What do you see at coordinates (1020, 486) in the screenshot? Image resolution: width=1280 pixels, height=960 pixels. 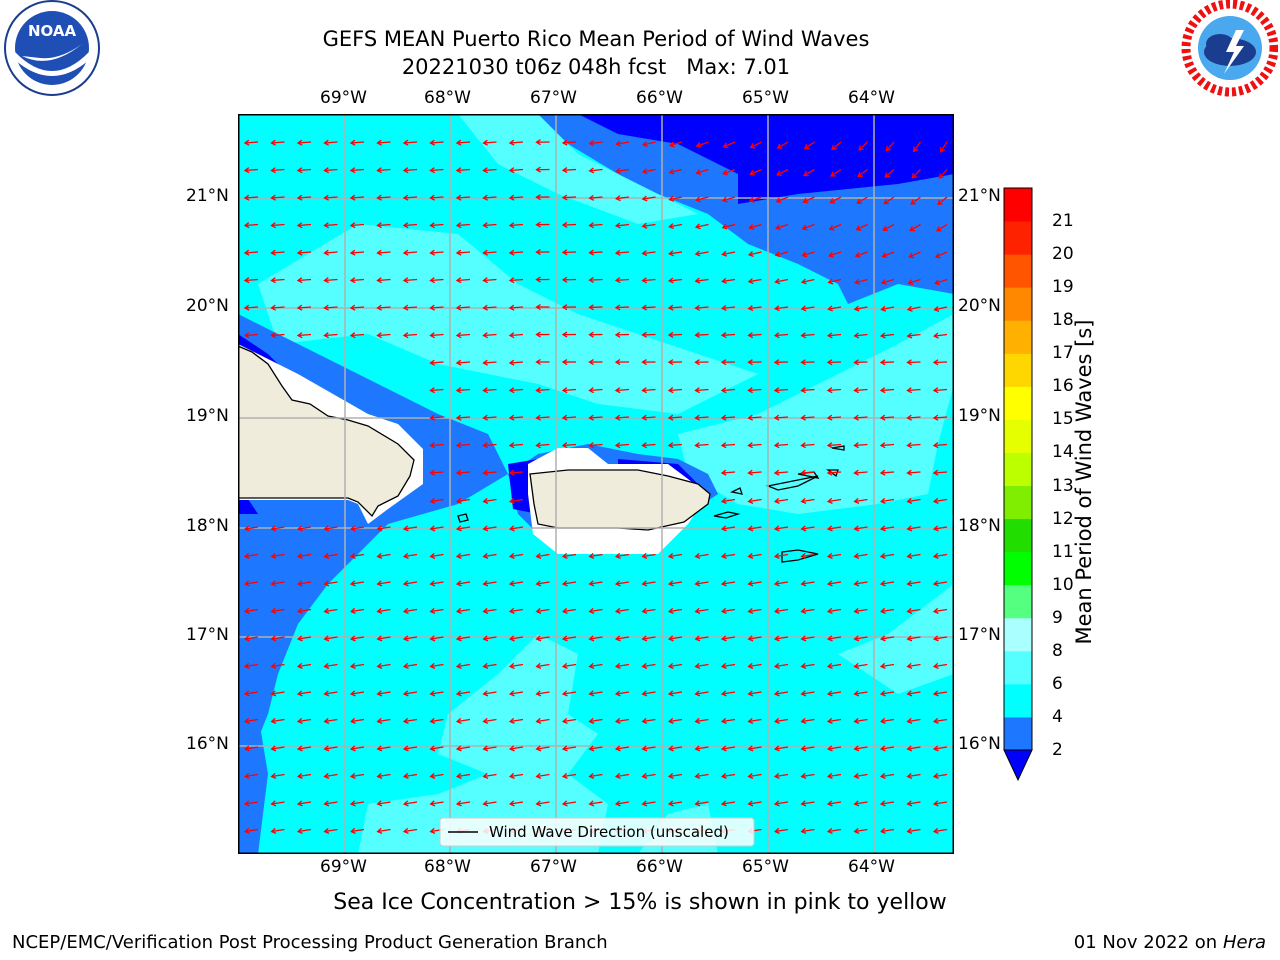 I see `colorbar` at bounding box center [1020, 486].